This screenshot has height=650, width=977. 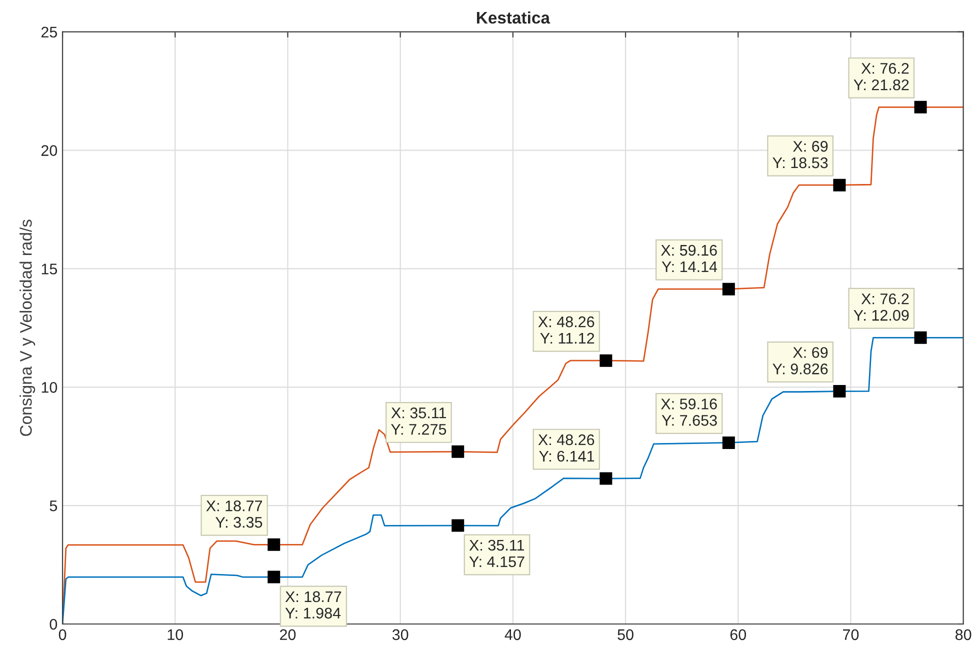 What do you see at coordinates (881, 307) in the screenshot?
I see `annotation: X: 76.2 Y: 12.09` at bounding box center [881, 307].